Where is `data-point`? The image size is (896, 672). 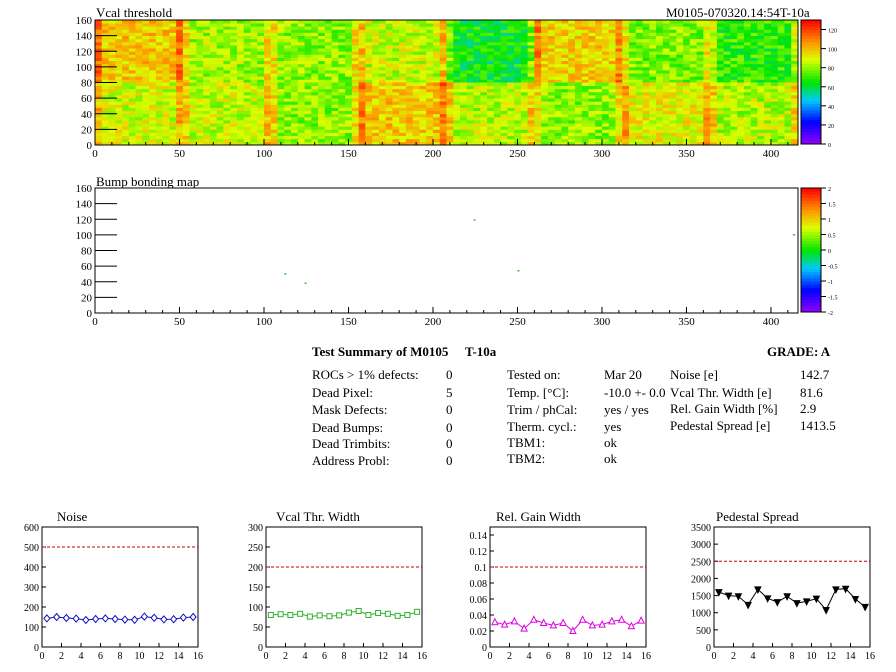
data-point is located at coordinates (76, 618).